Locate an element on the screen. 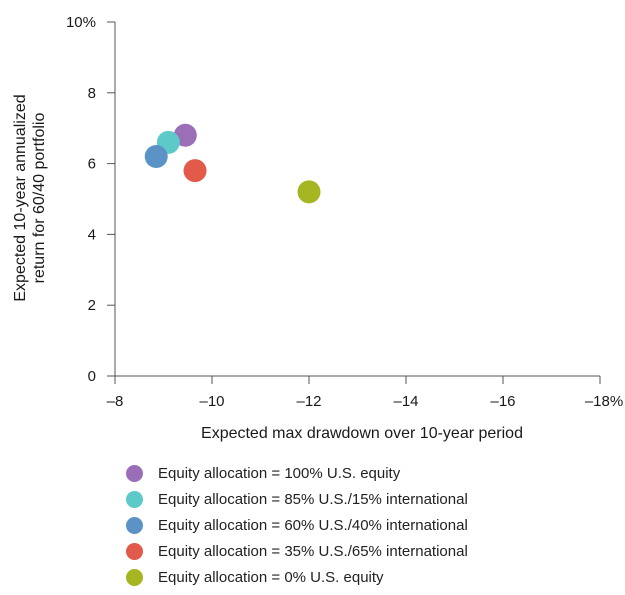  x-tick-label: –12 is located at coordinates (308, 401).